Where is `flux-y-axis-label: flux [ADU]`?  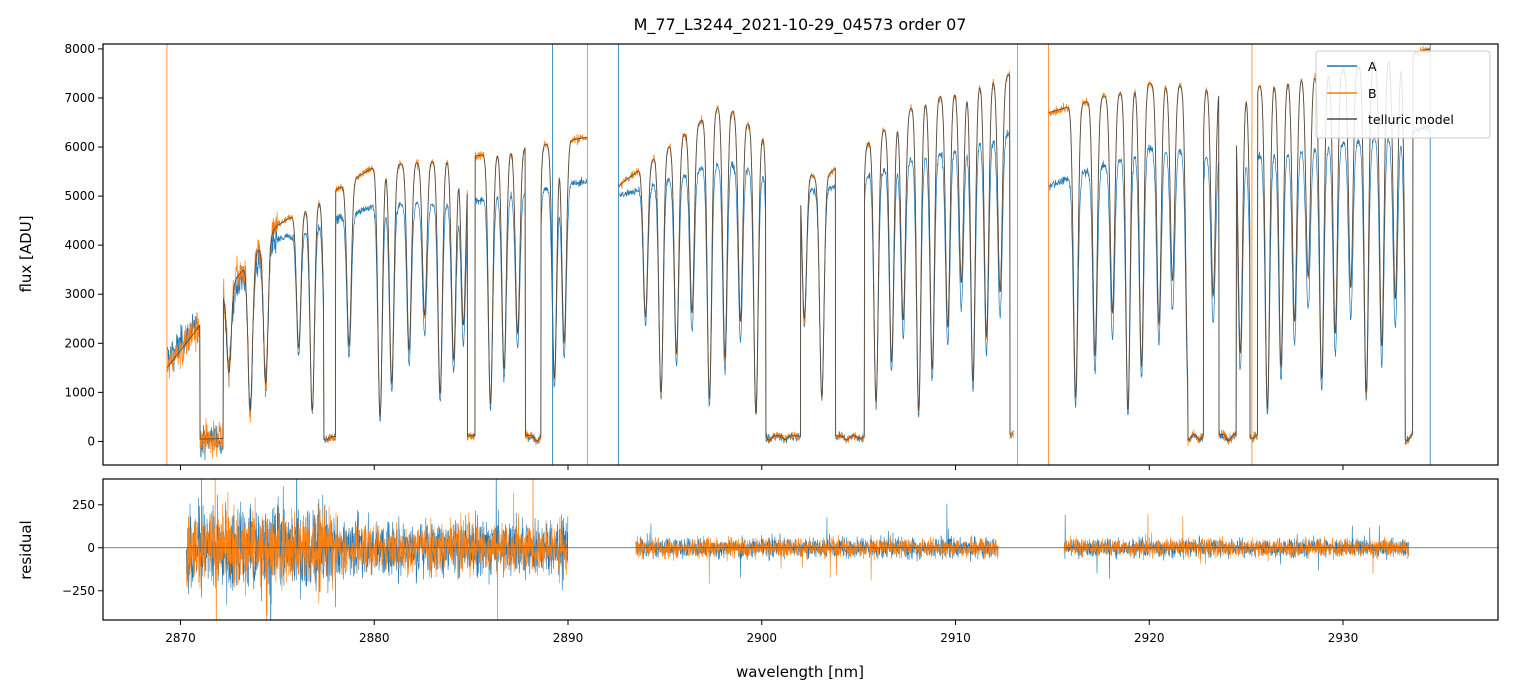 flux-y-axis-label: flux [ADU] is located at coordinates (26, 253).